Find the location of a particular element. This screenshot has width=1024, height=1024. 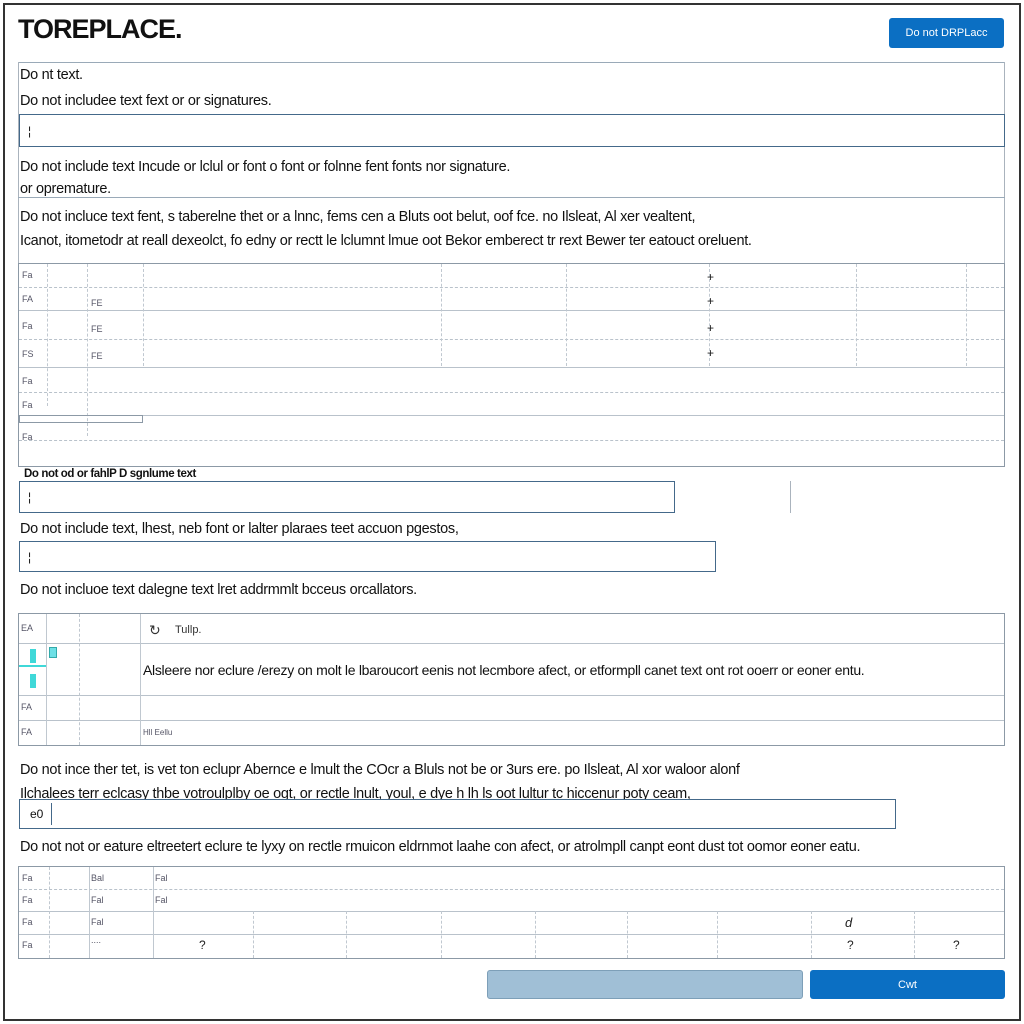

text-input-5: e0 is located at coordinates (457, 814).